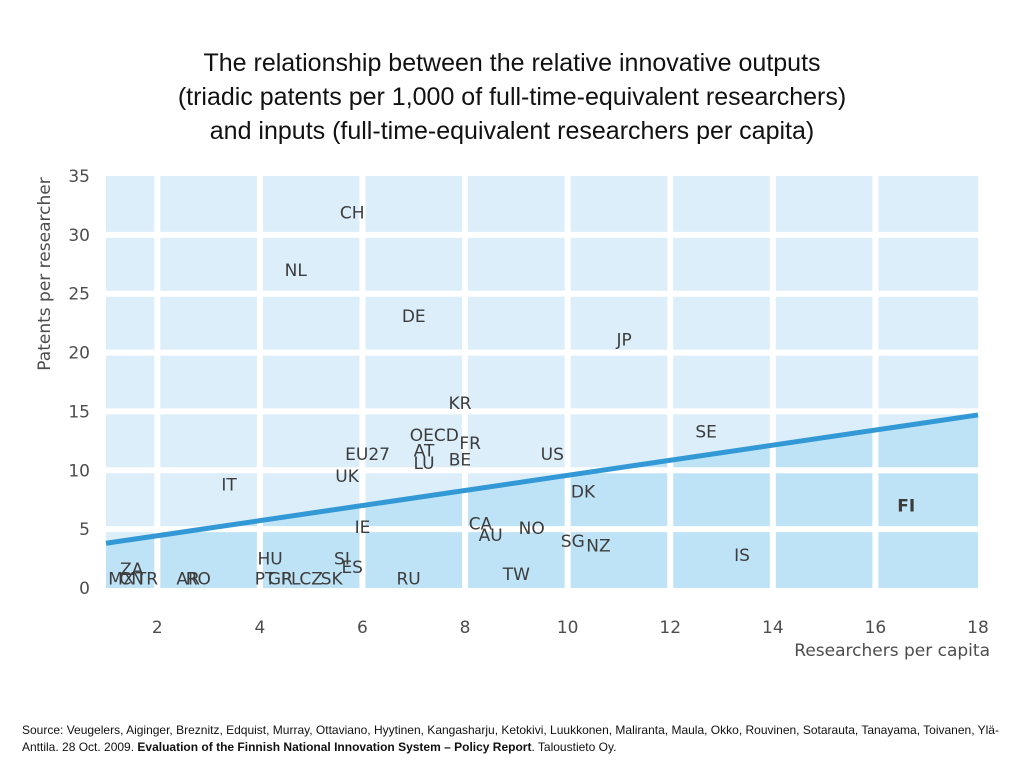 Image resolution: width=1024 pixels, height=768 pixels. Describe the element at coordinates (583, 492) in the screenshot. I see `data-point-dk: DK` at that location.